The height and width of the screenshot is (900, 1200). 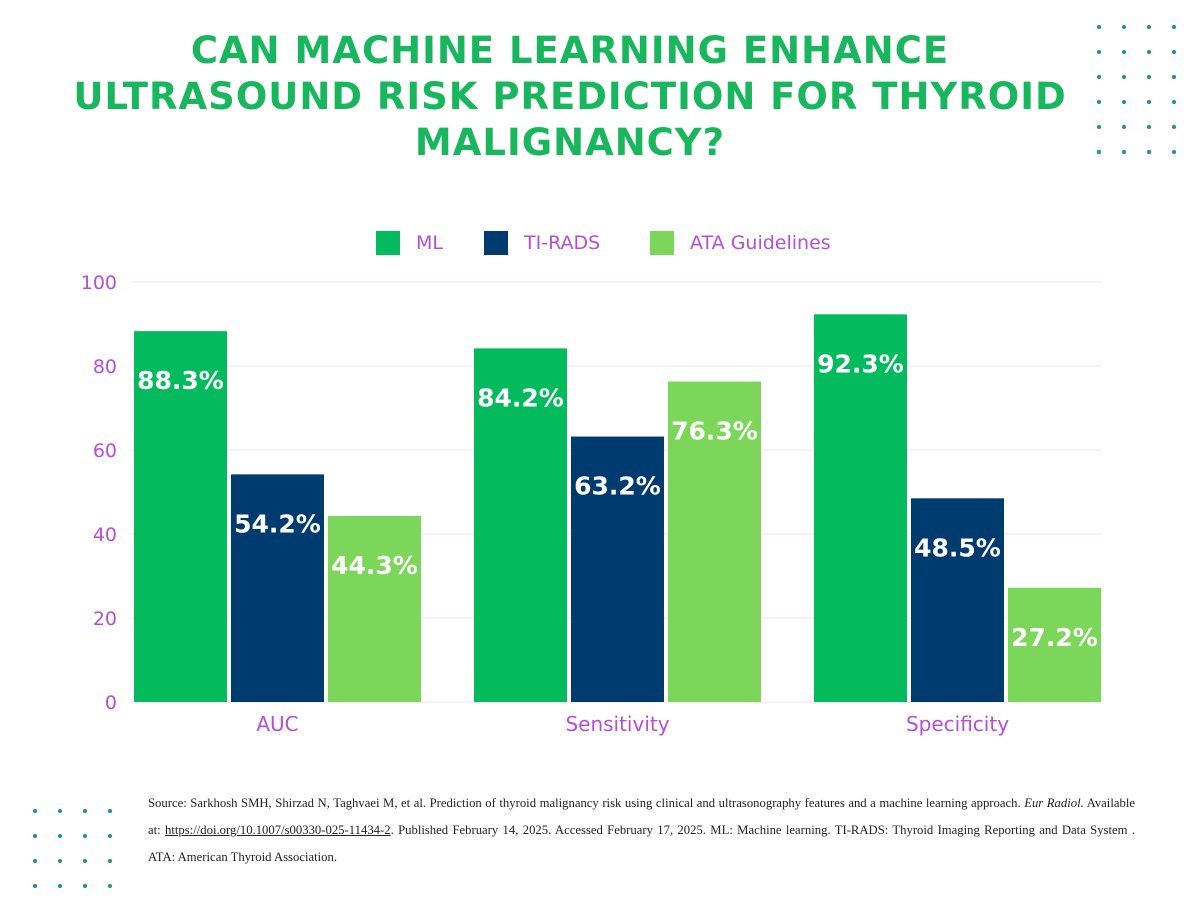 What do you see at coordinates (617, 486) in the screenshot?
I see `data-label: 63.2%` at bounding box center [617, 486].